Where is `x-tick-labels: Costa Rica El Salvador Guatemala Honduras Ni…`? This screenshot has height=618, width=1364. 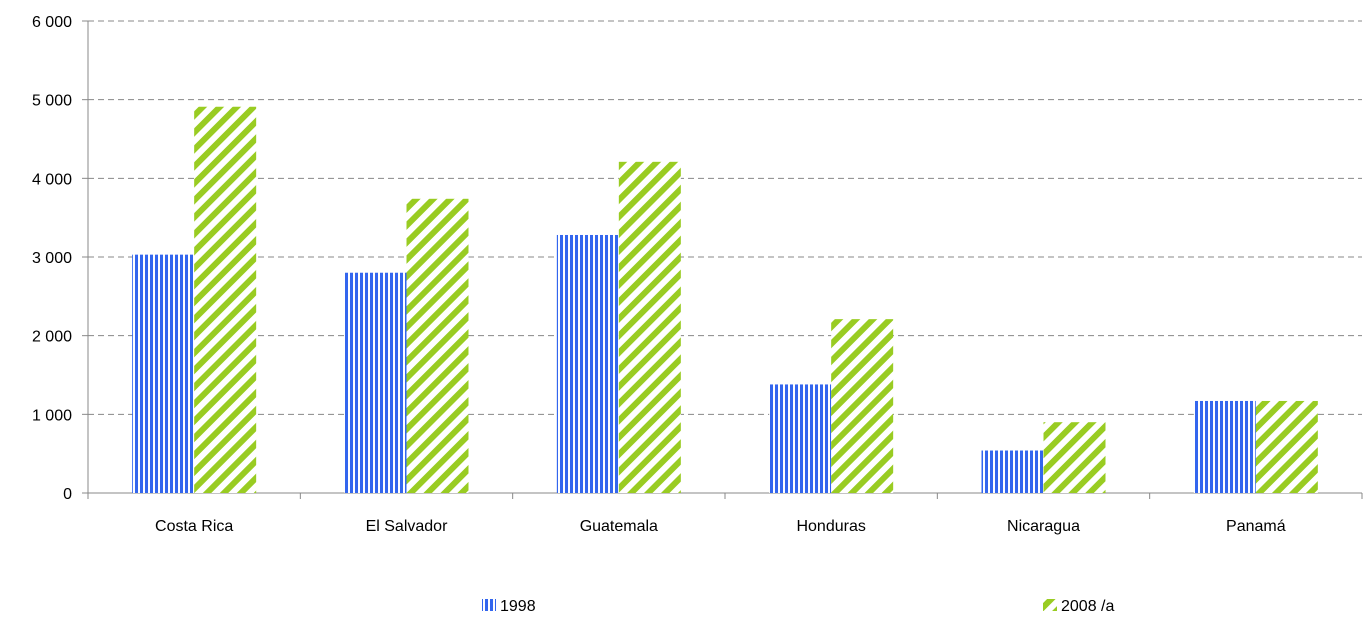 x-tick-labels: Costa Rica El Salvador Guatemala Honduras Ni… is located at coordinates (720, 526).